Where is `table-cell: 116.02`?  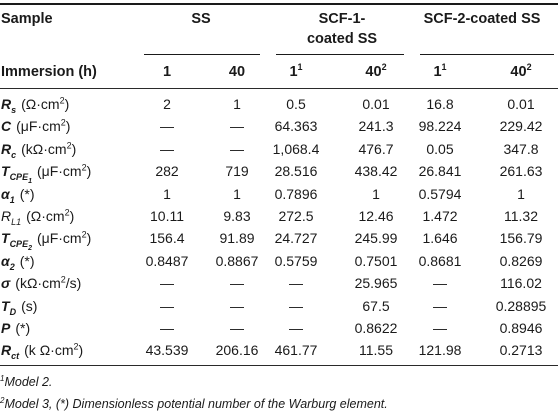
table-cell: 116.02 is located at coordinates (521, 283).